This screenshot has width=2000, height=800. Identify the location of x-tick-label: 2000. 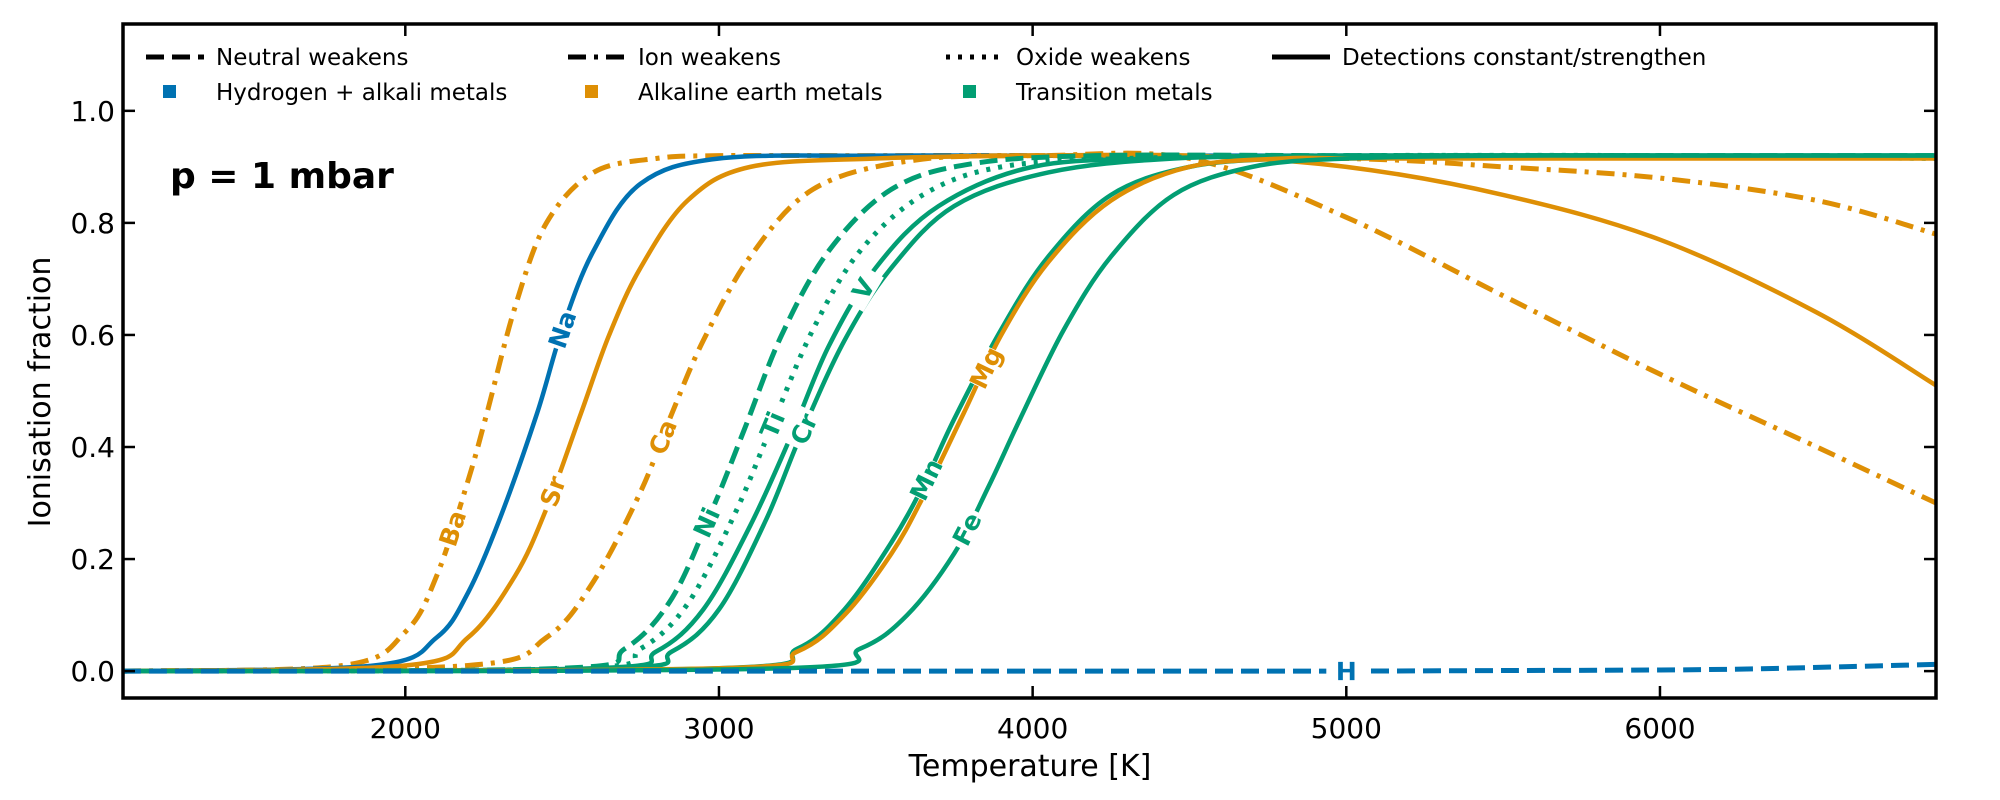
(405, 728).